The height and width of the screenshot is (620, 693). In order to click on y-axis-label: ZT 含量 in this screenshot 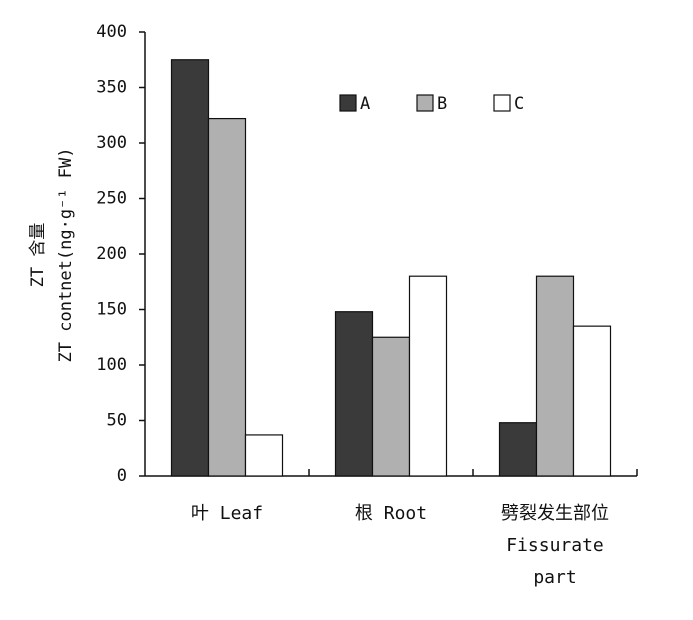, I will do `click(38, 255)`.